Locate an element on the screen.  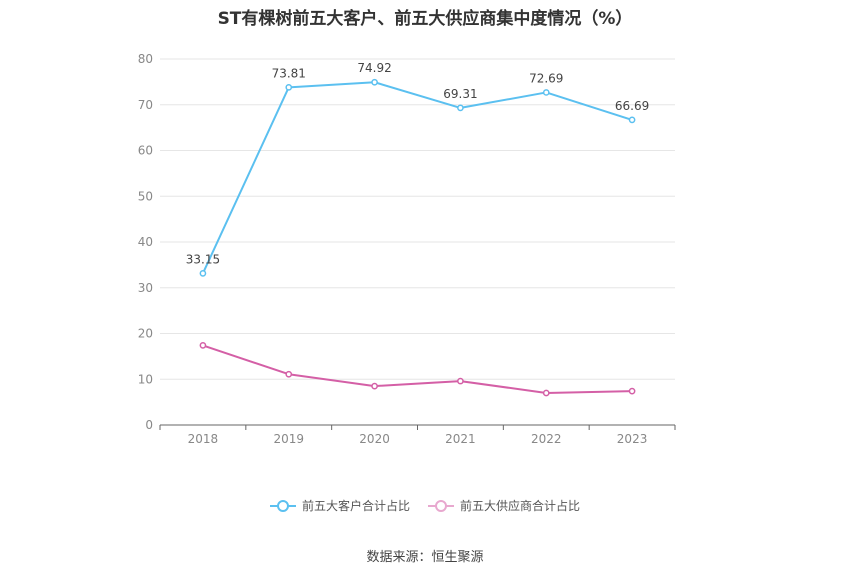
y-tick-label: 10 is located at coordinates (145, 379).